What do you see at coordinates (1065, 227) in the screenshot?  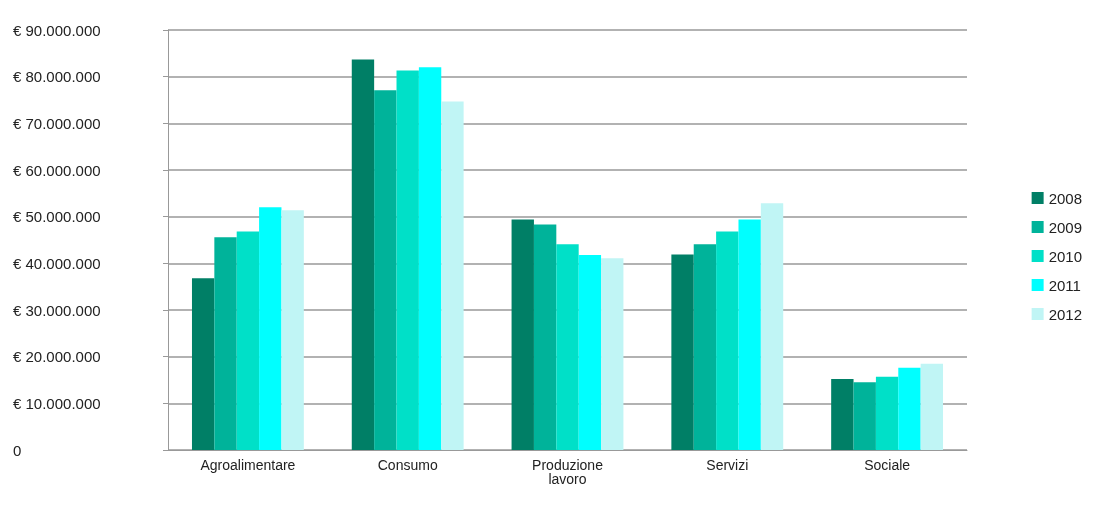 I see `legend-label: 2009` at bounding box center [1065, 227].